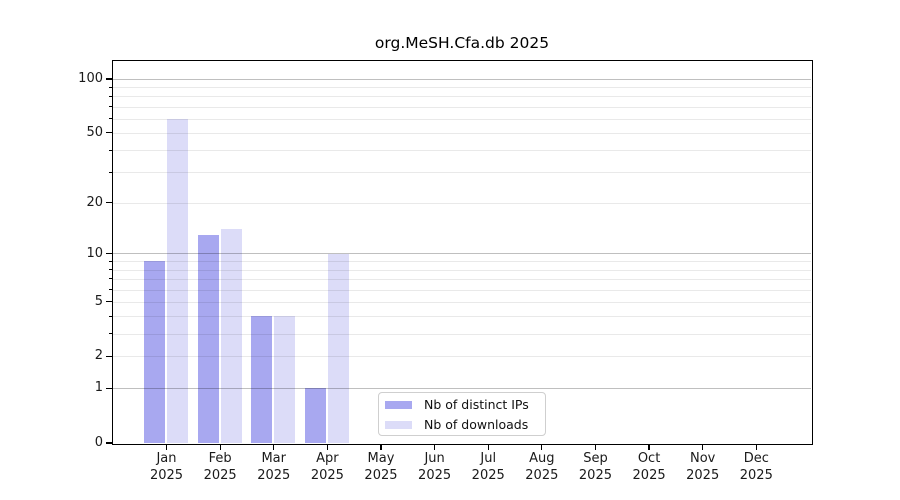  What do you see at coordinates (462, 43) in the screenshot?
I see `chart-title: org.MeSH.Cfa.db 2025` at bounding box center [462, 43].